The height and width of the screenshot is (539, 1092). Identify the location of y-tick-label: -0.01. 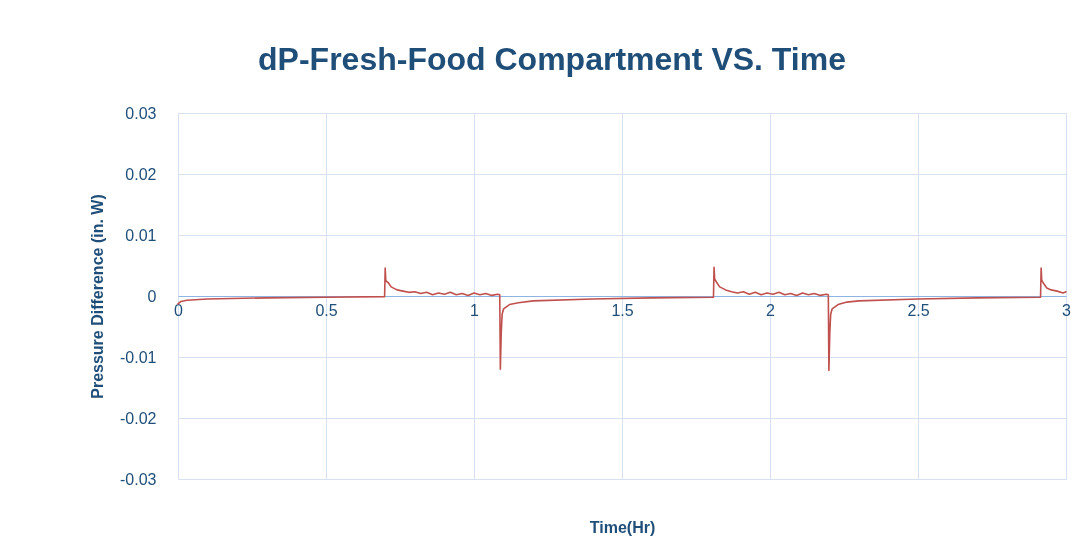
(138, 357).